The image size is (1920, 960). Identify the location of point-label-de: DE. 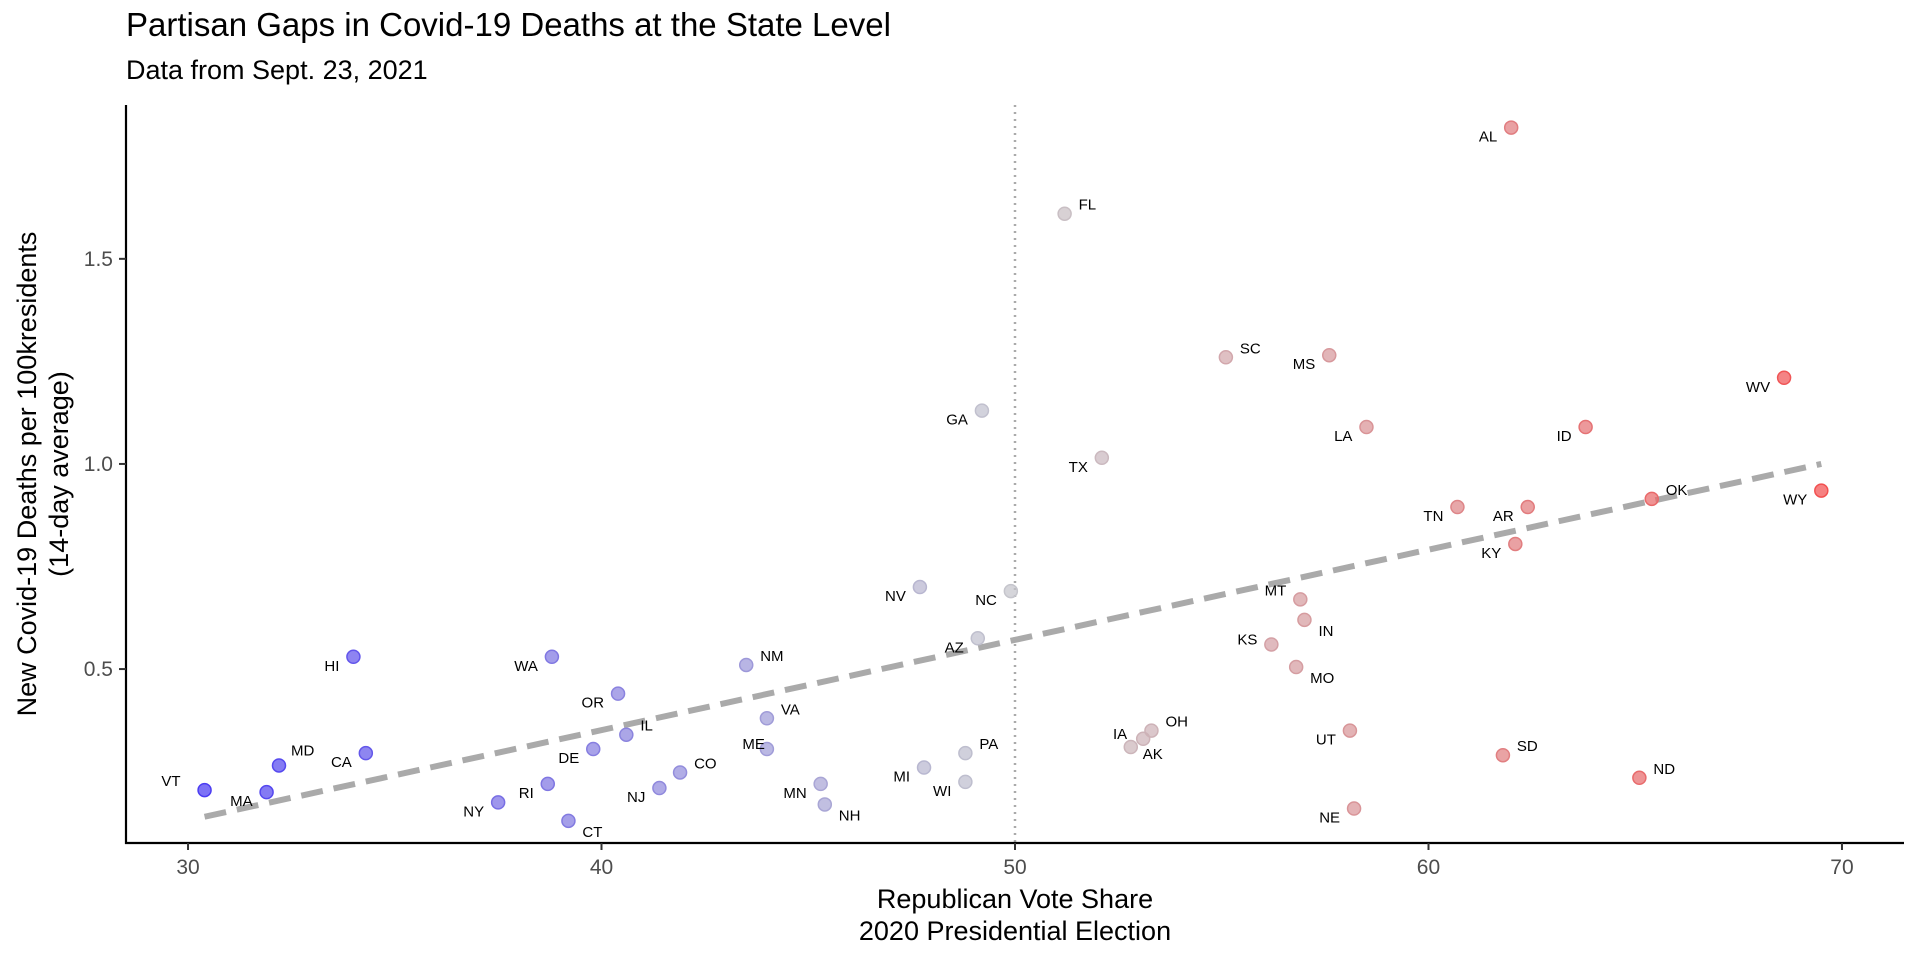
(568, 758).